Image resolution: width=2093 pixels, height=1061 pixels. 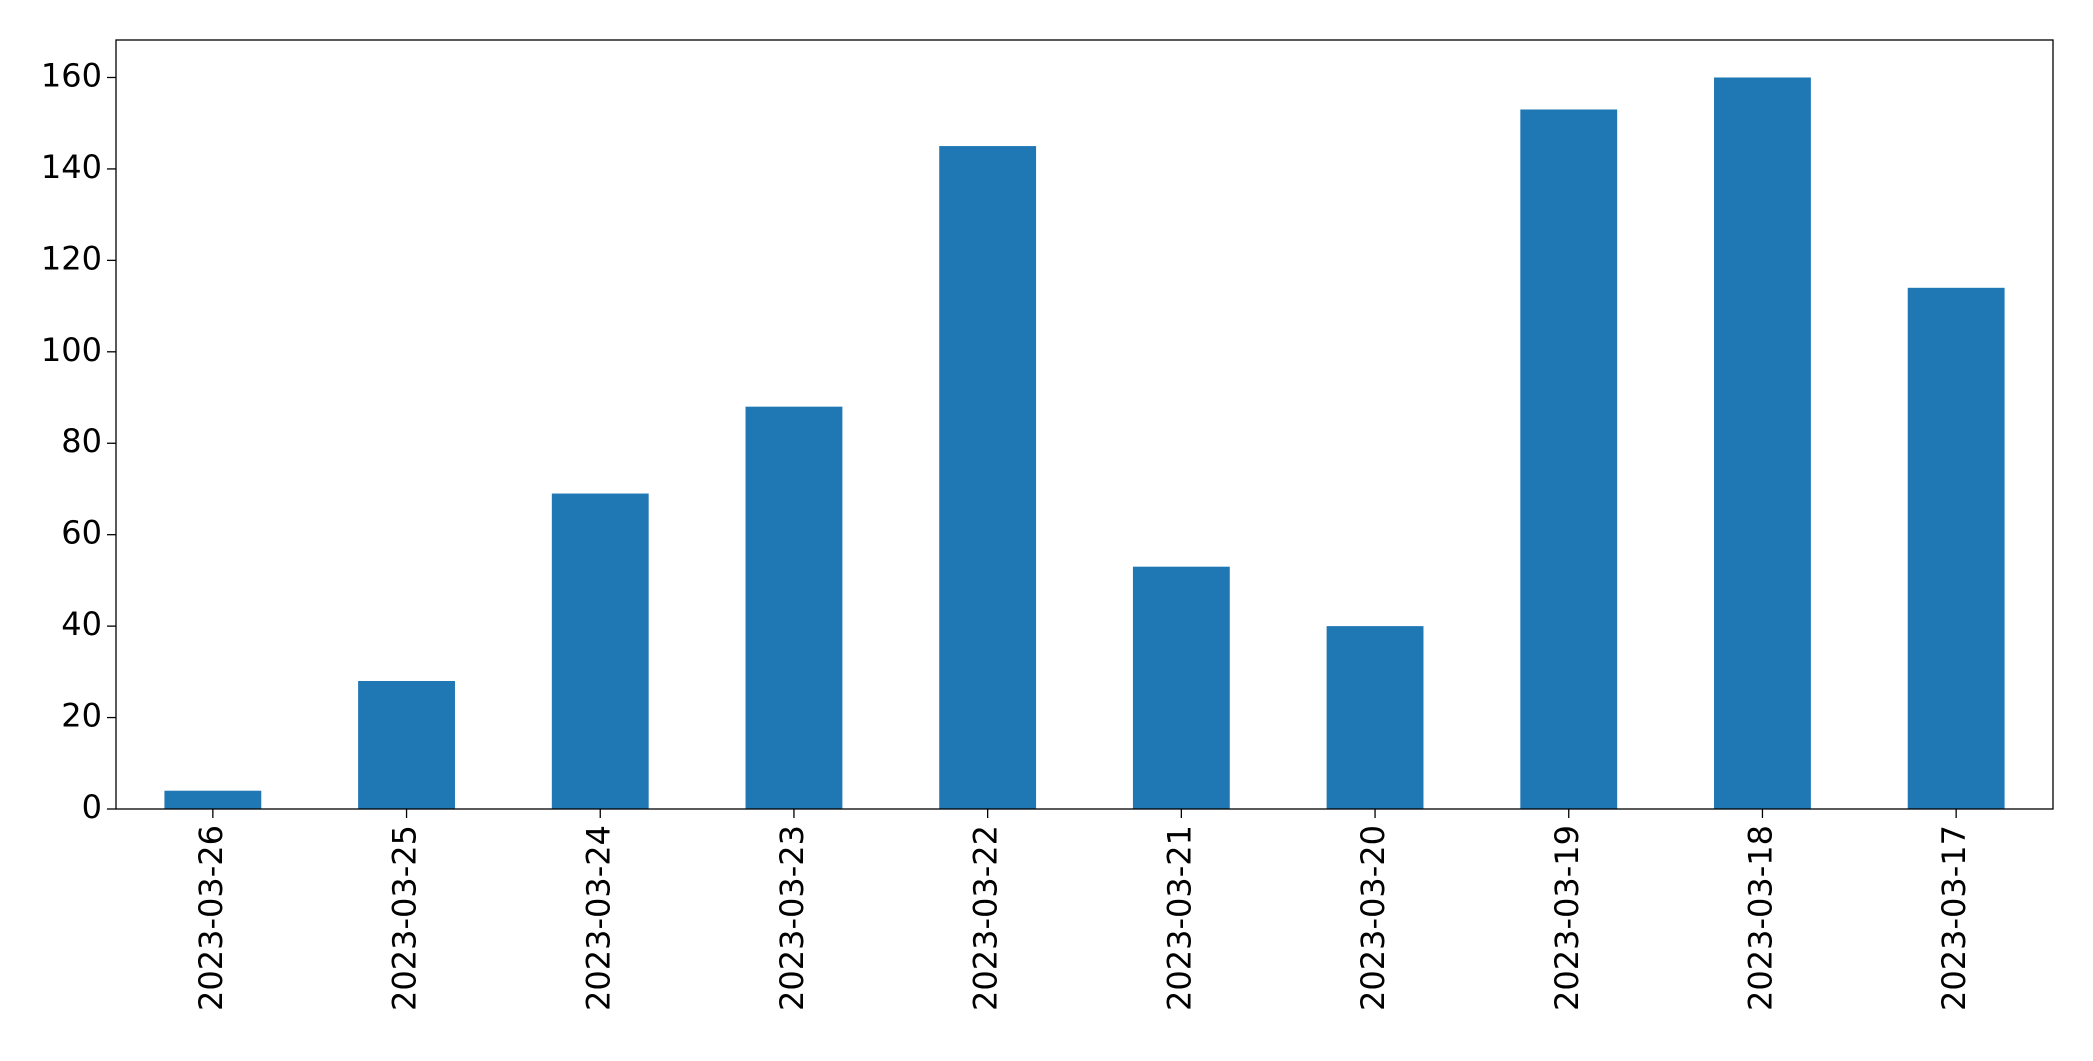 I want to click on x-tick-label: 2023-03-24, so click(x=598, y=918).